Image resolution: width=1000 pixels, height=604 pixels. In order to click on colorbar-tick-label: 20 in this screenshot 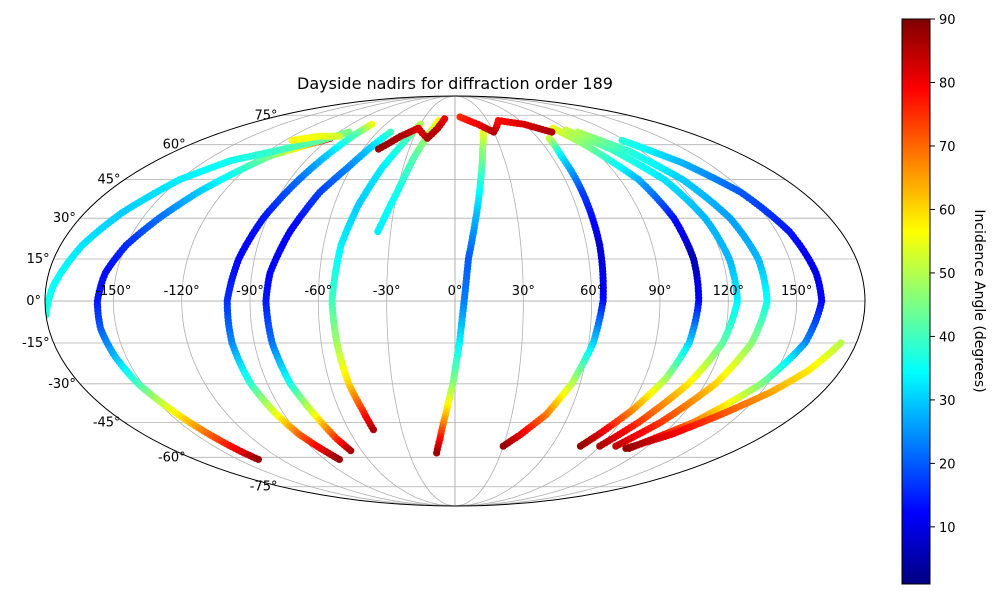, I will do `click(947, 464)`.